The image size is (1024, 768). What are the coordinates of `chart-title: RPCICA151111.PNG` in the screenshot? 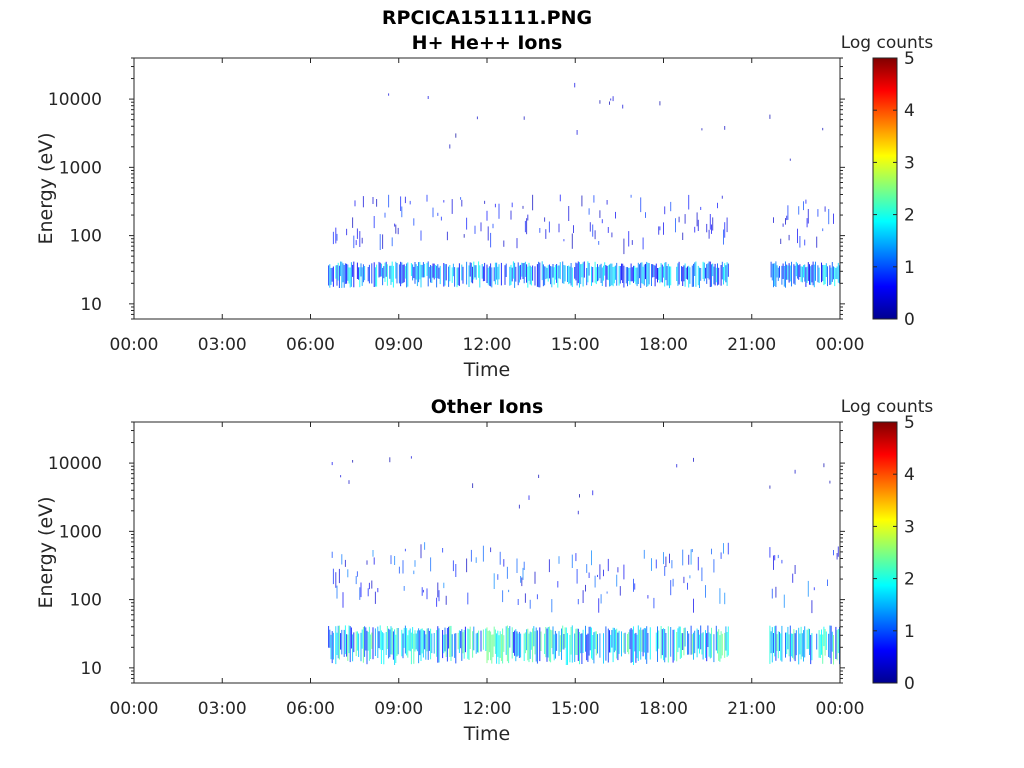 It's located at (487, 18).